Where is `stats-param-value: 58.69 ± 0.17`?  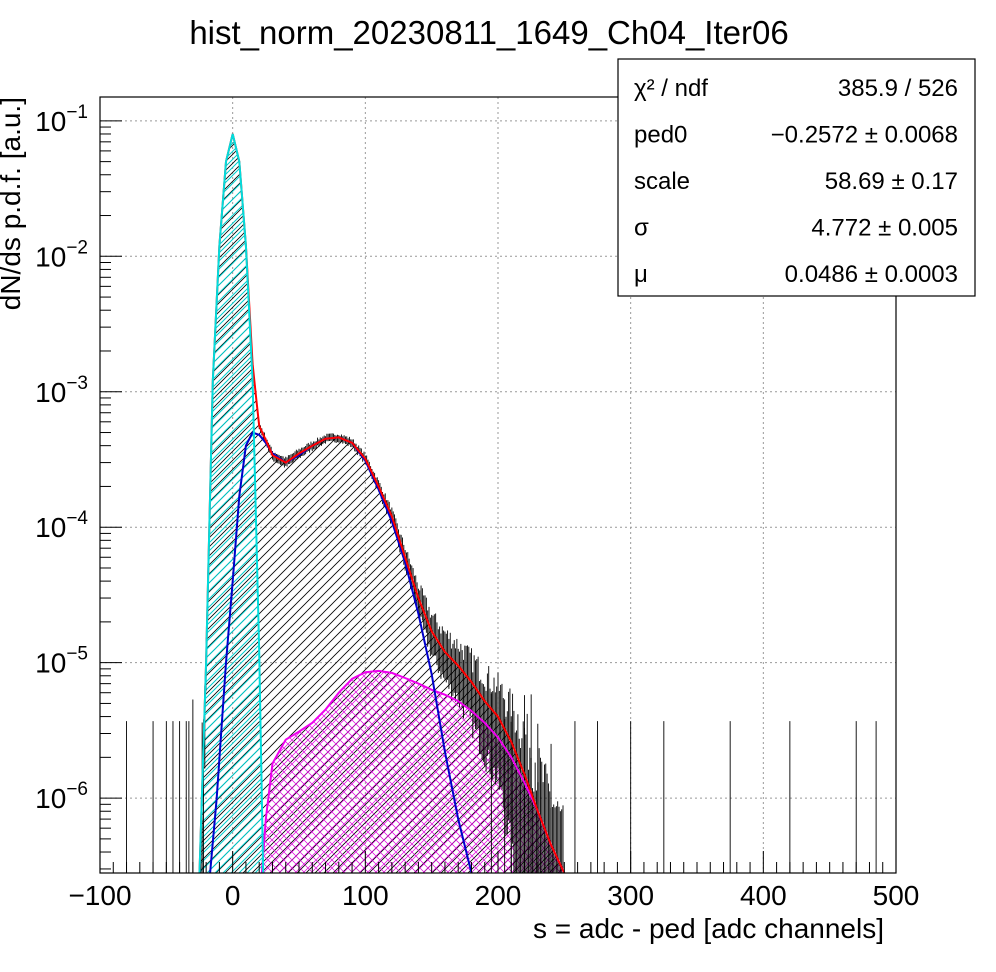 stats-param-value: 58.69 ± 0.17 is located at coordinates (891, 181).